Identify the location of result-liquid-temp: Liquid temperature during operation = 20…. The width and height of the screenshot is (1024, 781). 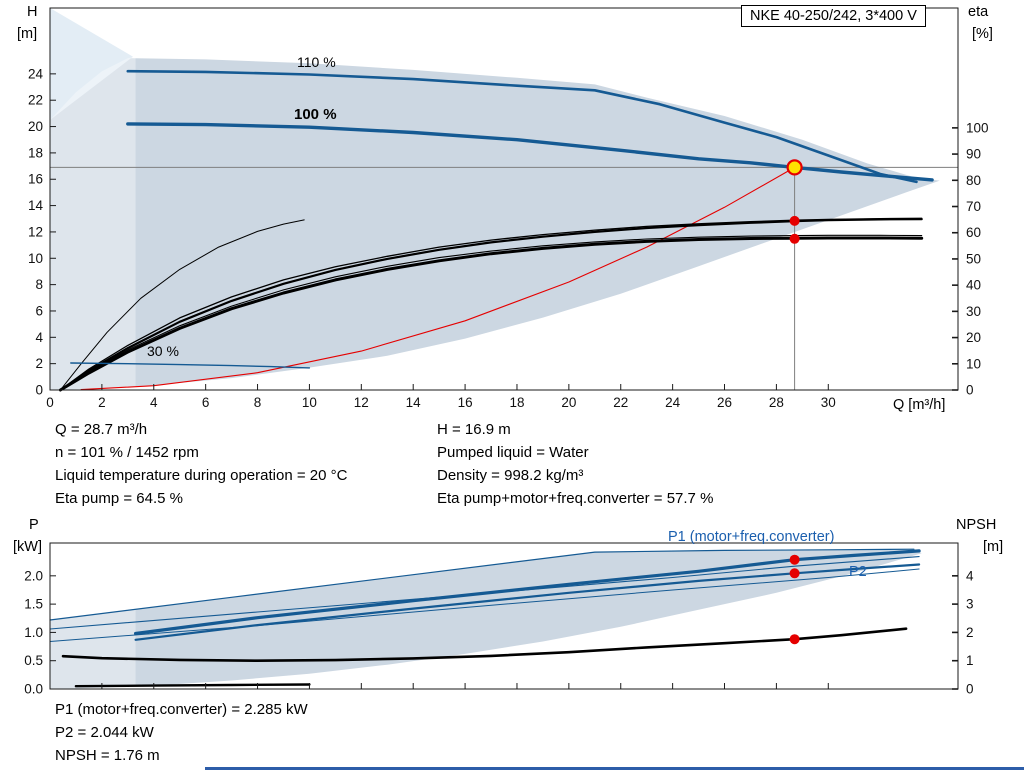
(201, 475).